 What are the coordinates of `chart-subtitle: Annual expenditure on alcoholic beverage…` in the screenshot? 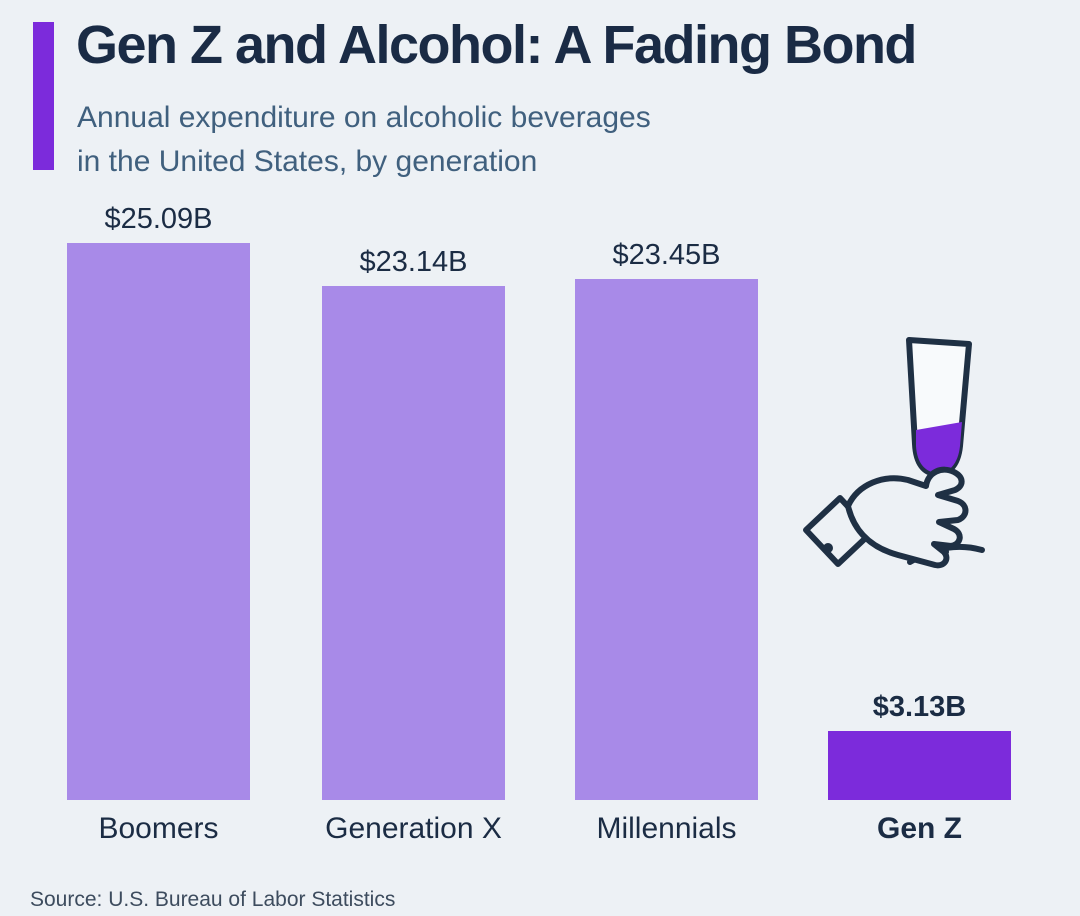 It's located at (364, 139).